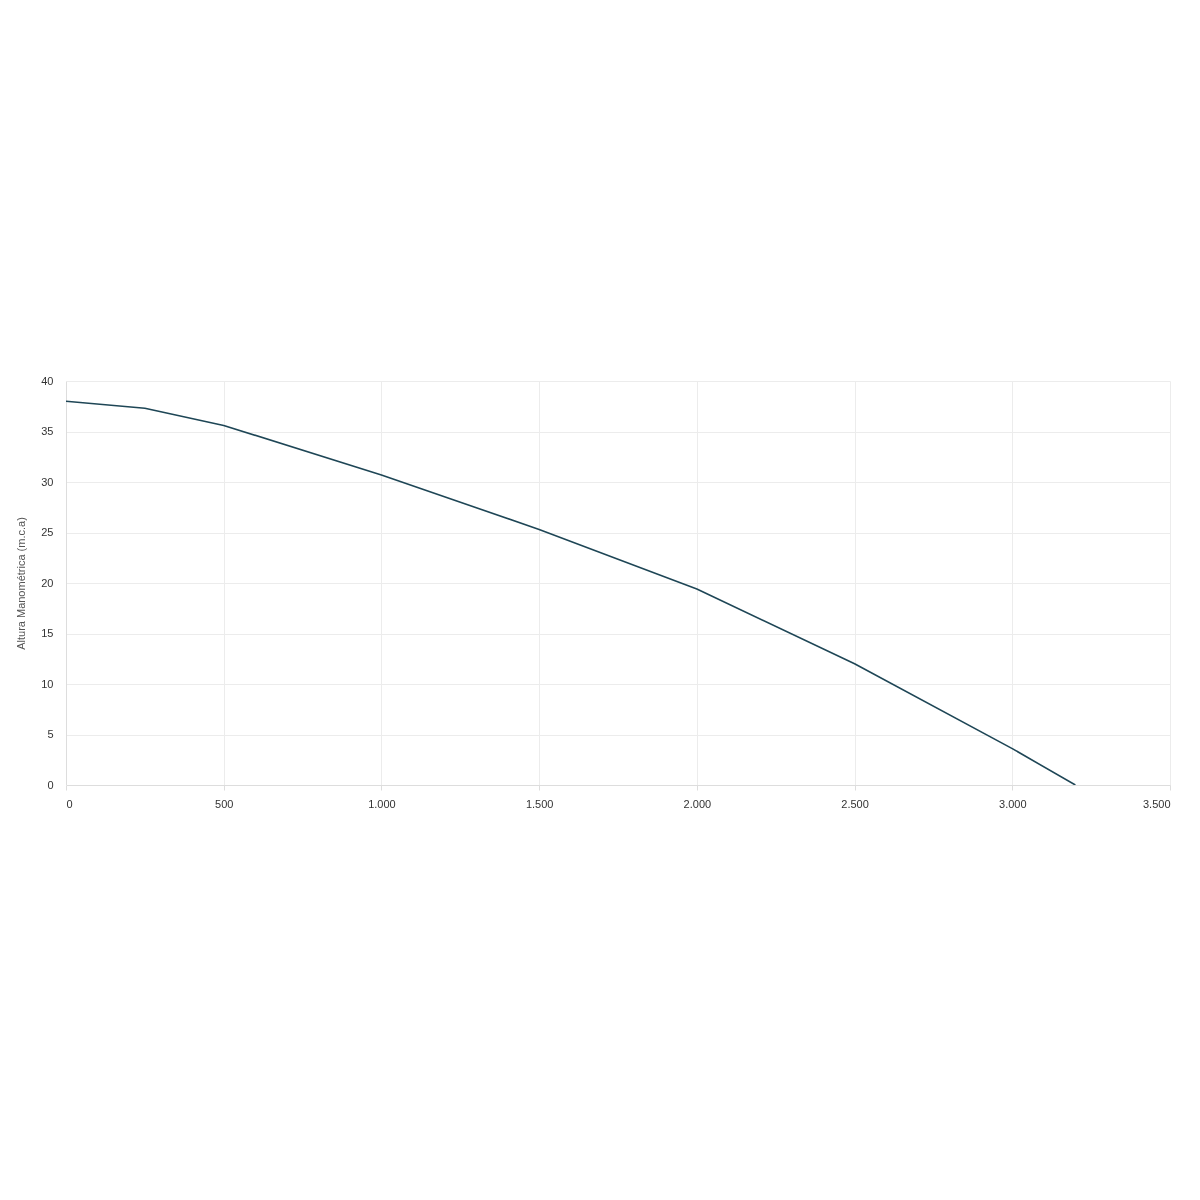 This screenshot has width=1200, height=1200. Describe the element at coordinates (1013, 803) in the screenshot. I see `x-tick-label: 3.000` at that location.